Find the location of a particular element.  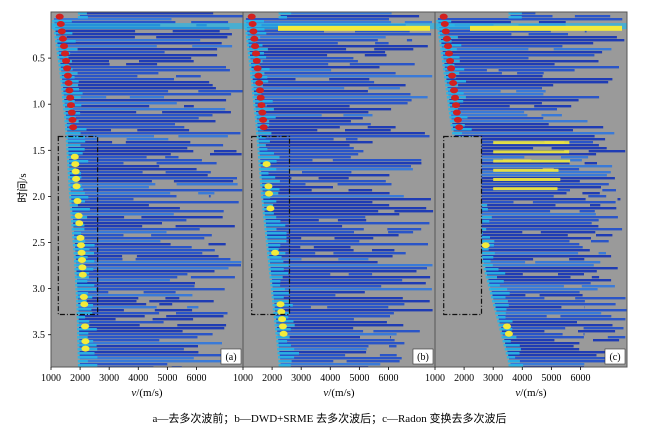

x-tick-label: 1000 is located at coordinates (51, 378).